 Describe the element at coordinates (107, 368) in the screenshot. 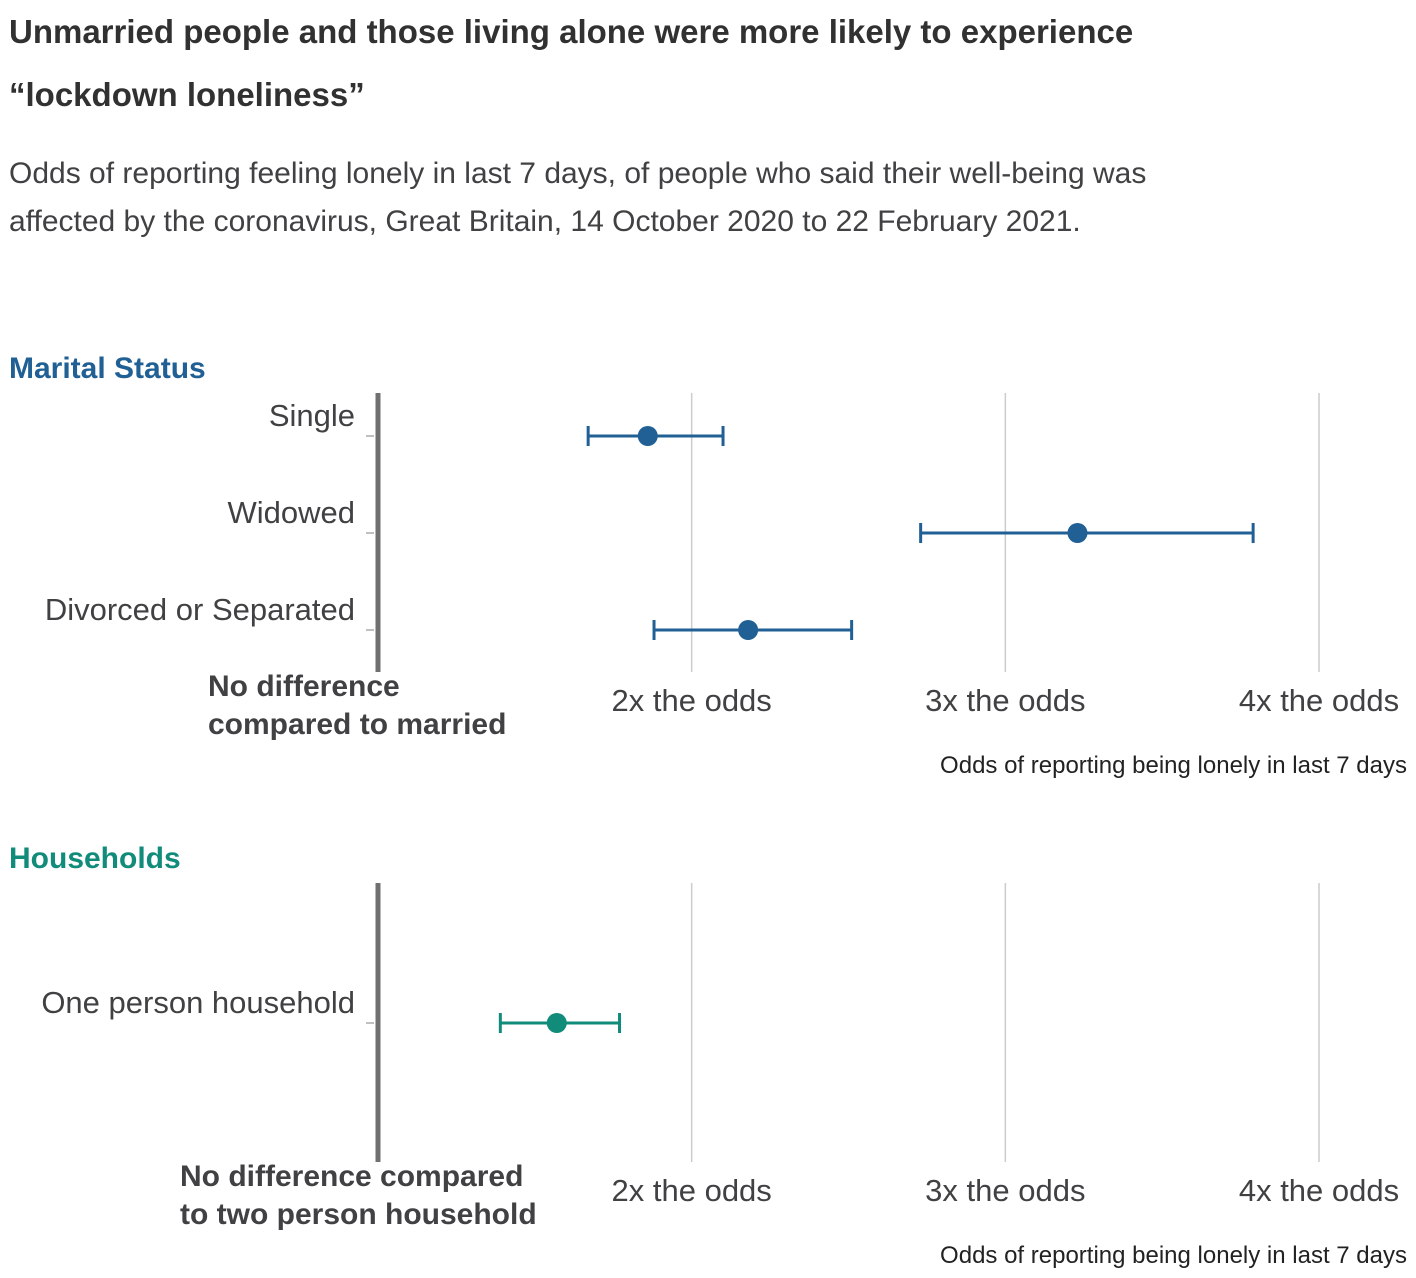

I see `marital-status-title: Marital Status` at that location.